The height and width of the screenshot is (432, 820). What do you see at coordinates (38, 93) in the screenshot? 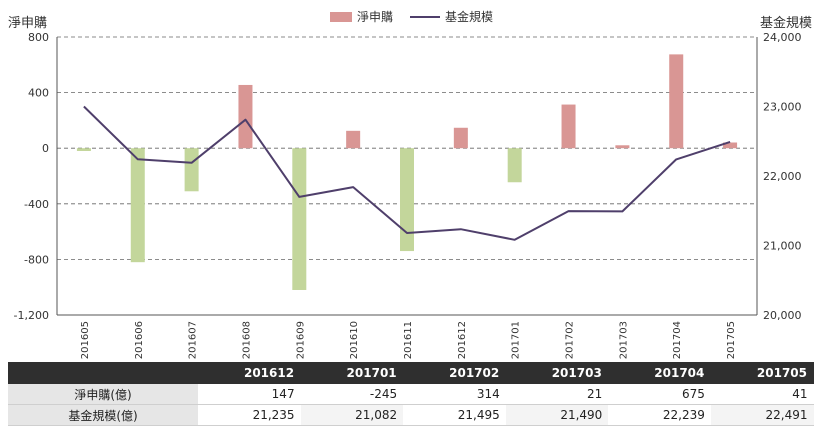
I see `y-left-tick-label: 400` at bounding box center [38, 93].